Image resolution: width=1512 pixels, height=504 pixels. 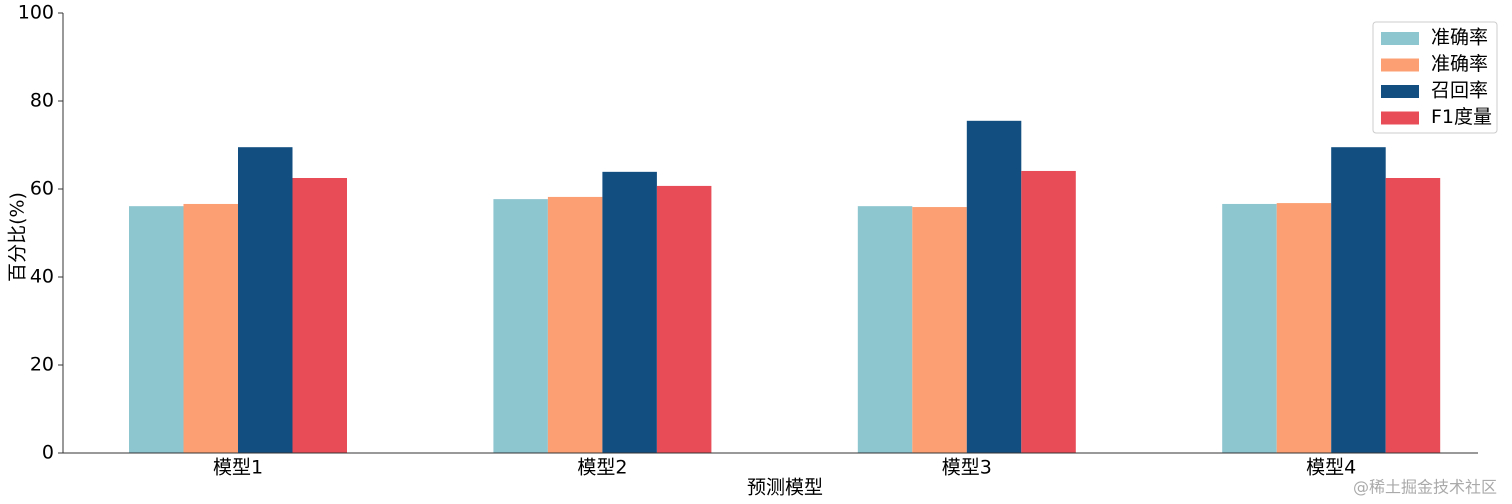 What do you see at coordinates (1459, 91) in the screenshot?
I see `legend-label: 召回率` at bounding box center [1459, 91].